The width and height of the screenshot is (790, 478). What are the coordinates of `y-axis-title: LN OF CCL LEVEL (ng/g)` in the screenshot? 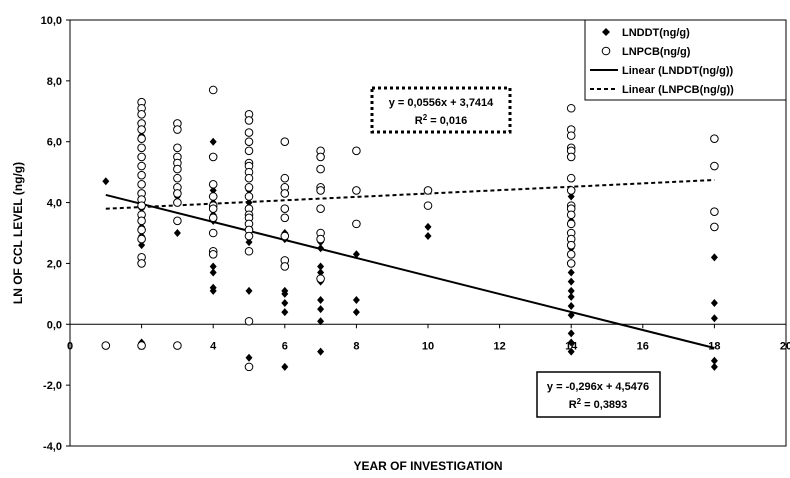 It's located at (18, 233).